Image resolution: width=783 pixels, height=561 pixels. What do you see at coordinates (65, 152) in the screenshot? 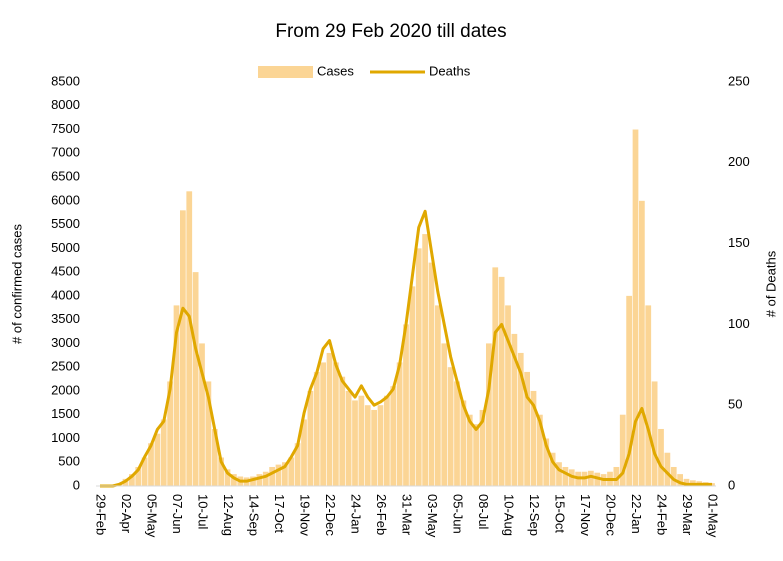
I see `y-tick-label: 7000` at bounding box center [65, 152].